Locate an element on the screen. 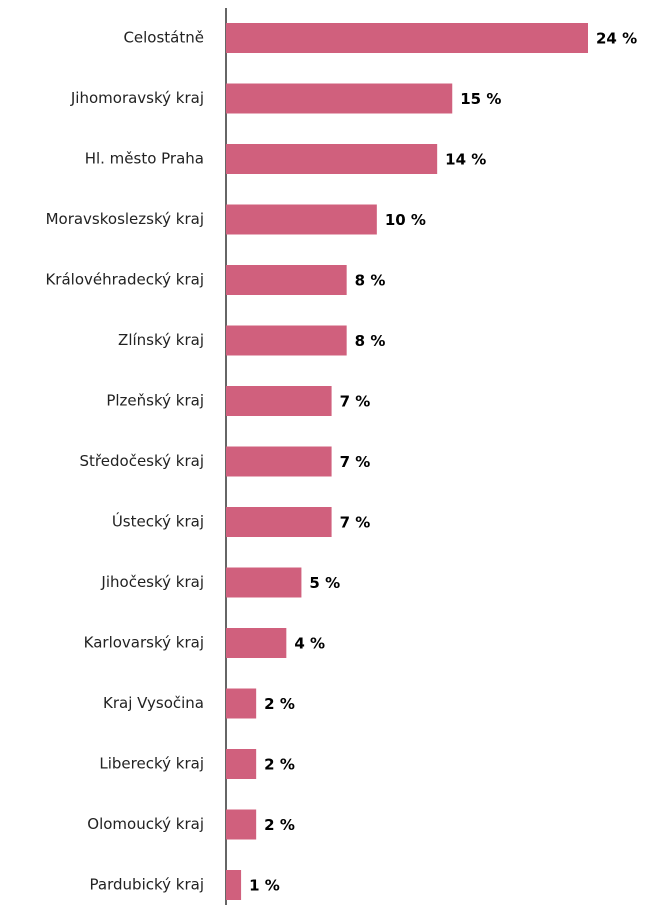 This screenshot has width=646, height=914. category-label: Moravskoslezský kraj is located at coordinates (125, 219).